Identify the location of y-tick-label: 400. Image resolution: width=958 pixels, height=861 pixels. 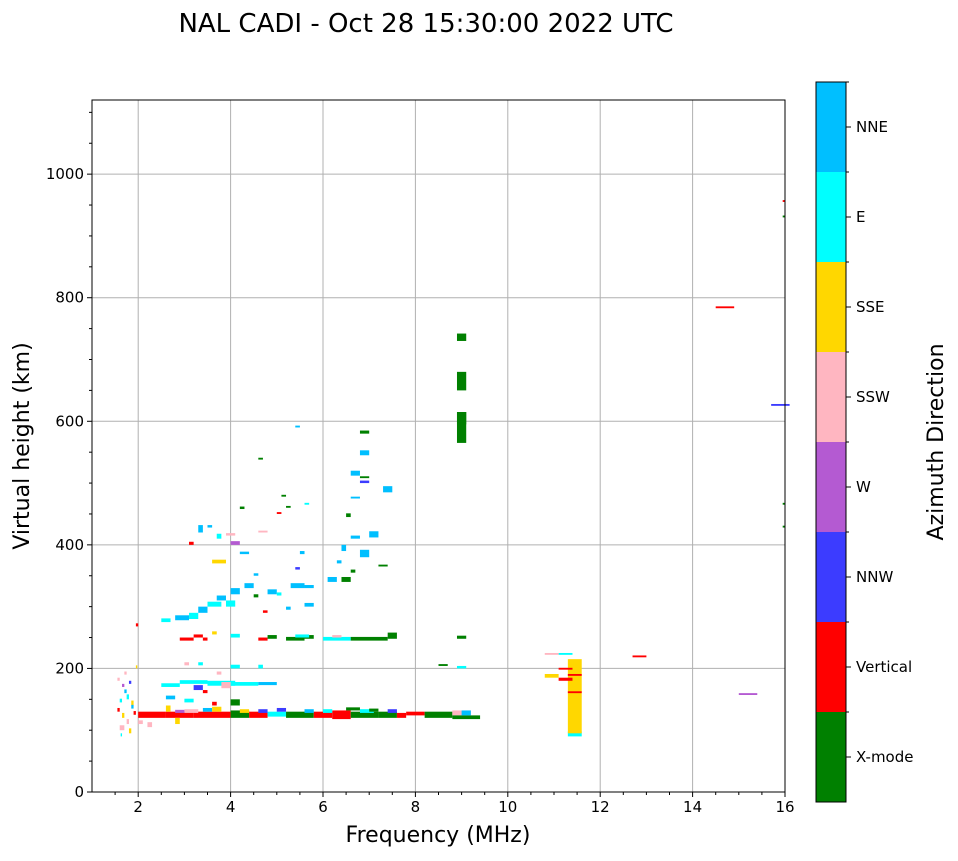
(69, 545).